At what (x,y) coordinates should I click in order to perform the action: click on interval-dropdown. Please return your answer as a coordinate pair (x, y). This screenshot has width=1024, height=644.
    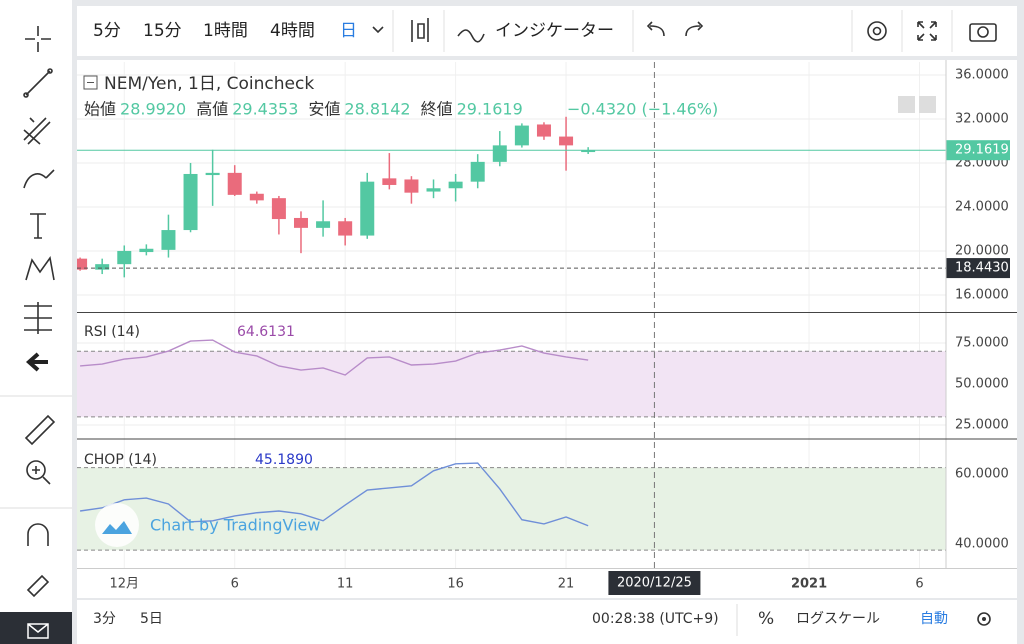
    Looking at the image, I should click on (378, 30).